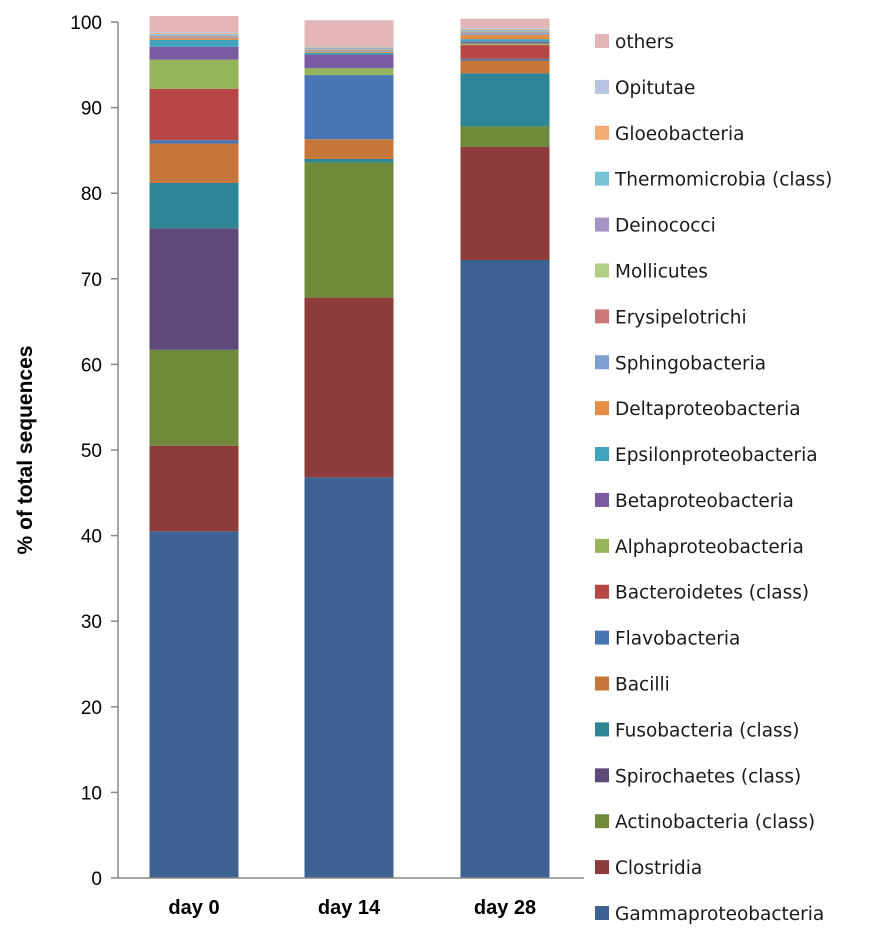 The image size is (891, 928). Describe the element at coordinates (655, 88) in the screenshot. I see `legend-label: Opitutae` at that location.